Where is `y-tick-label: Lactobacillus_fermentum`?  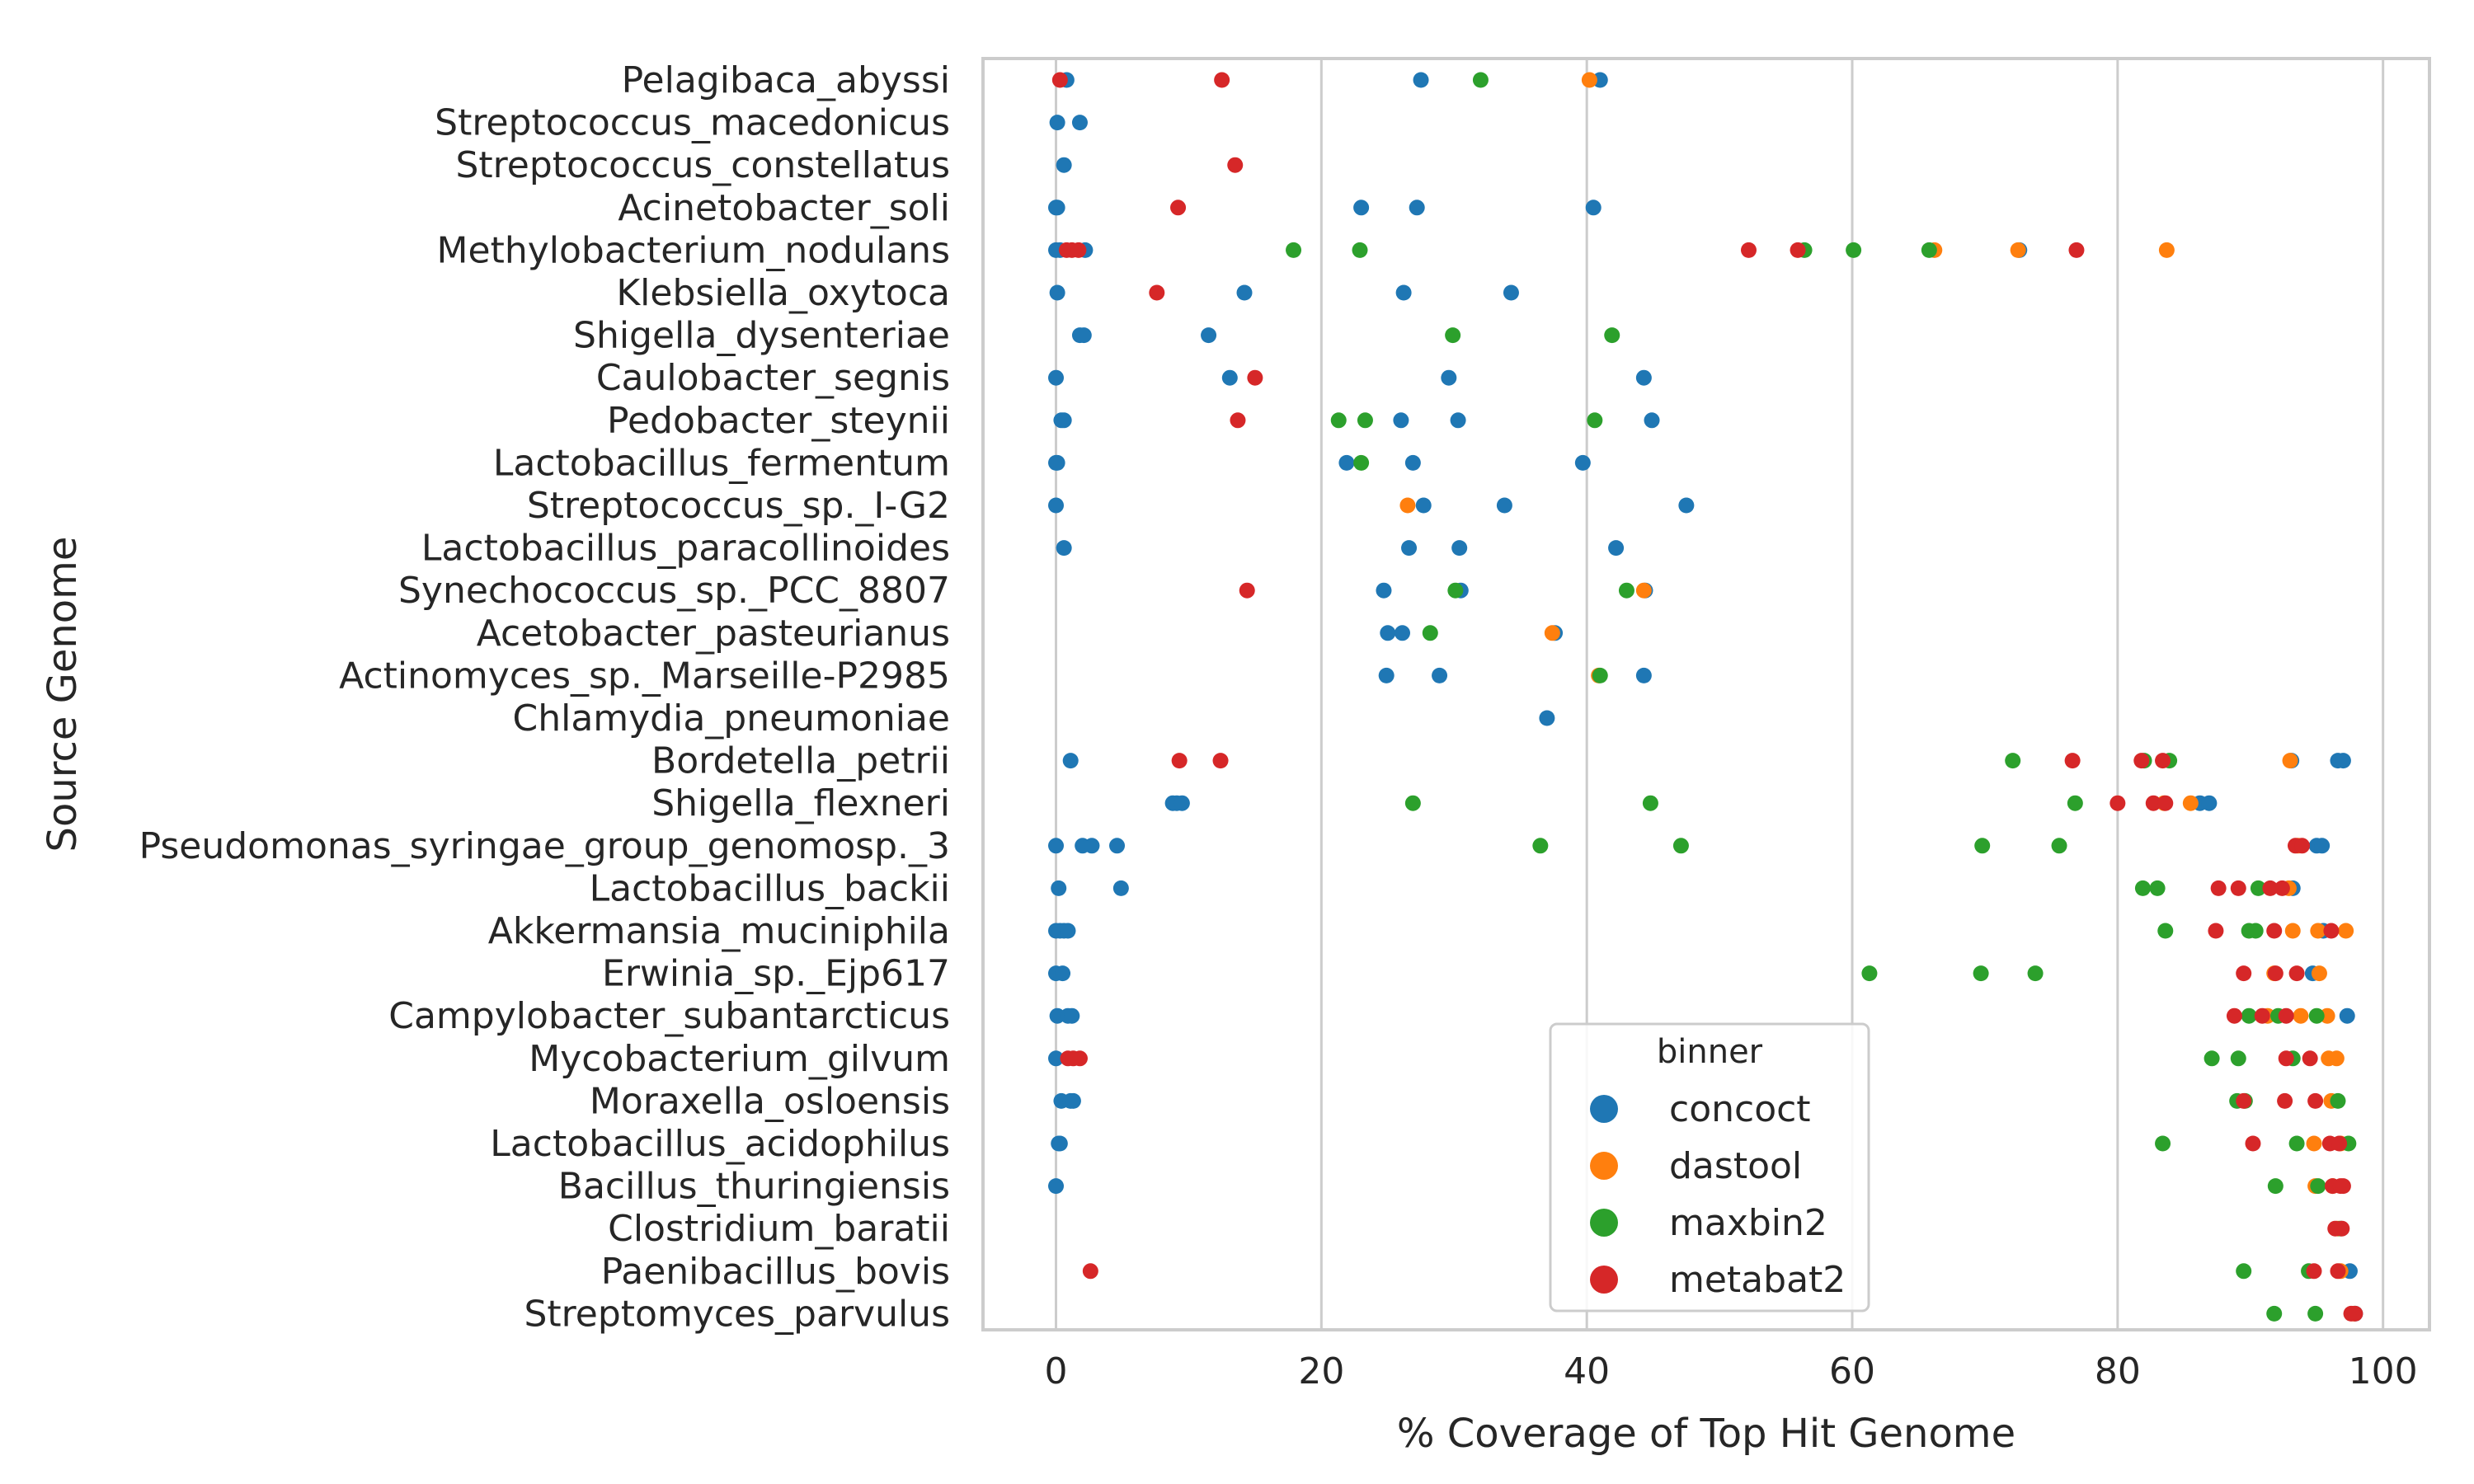
y-tick-label: Lactobacillus_fermentum is located at coordinates (721, 463).